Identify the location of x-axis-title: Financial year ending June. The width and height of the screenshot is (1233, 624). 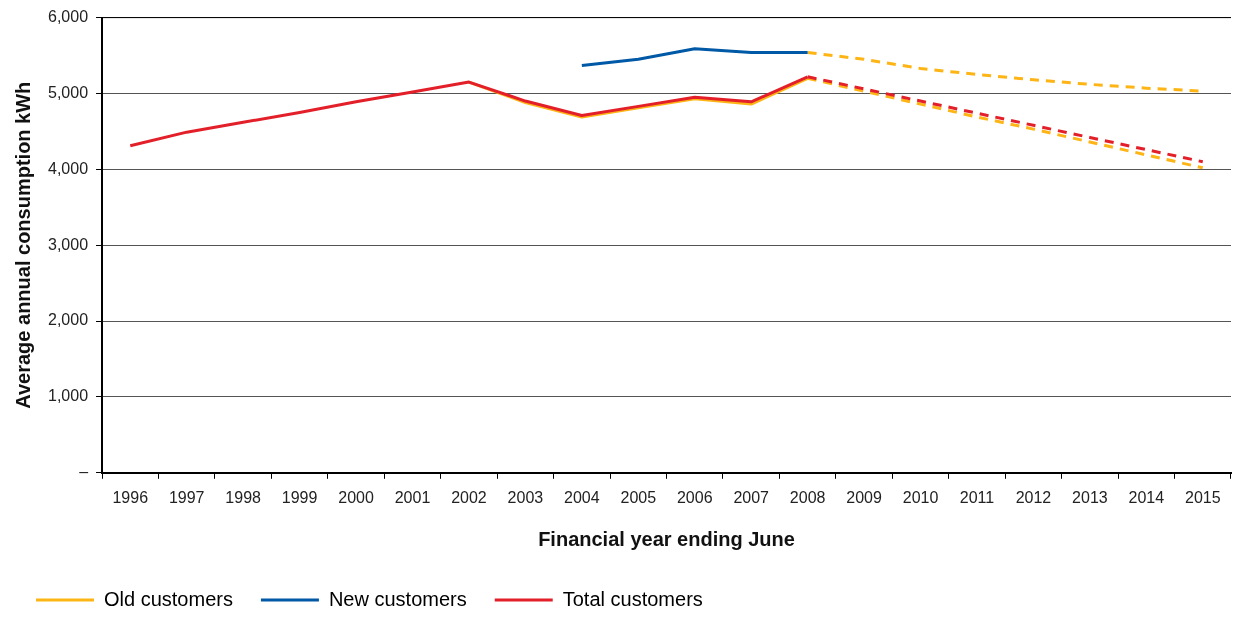
(666, 538).